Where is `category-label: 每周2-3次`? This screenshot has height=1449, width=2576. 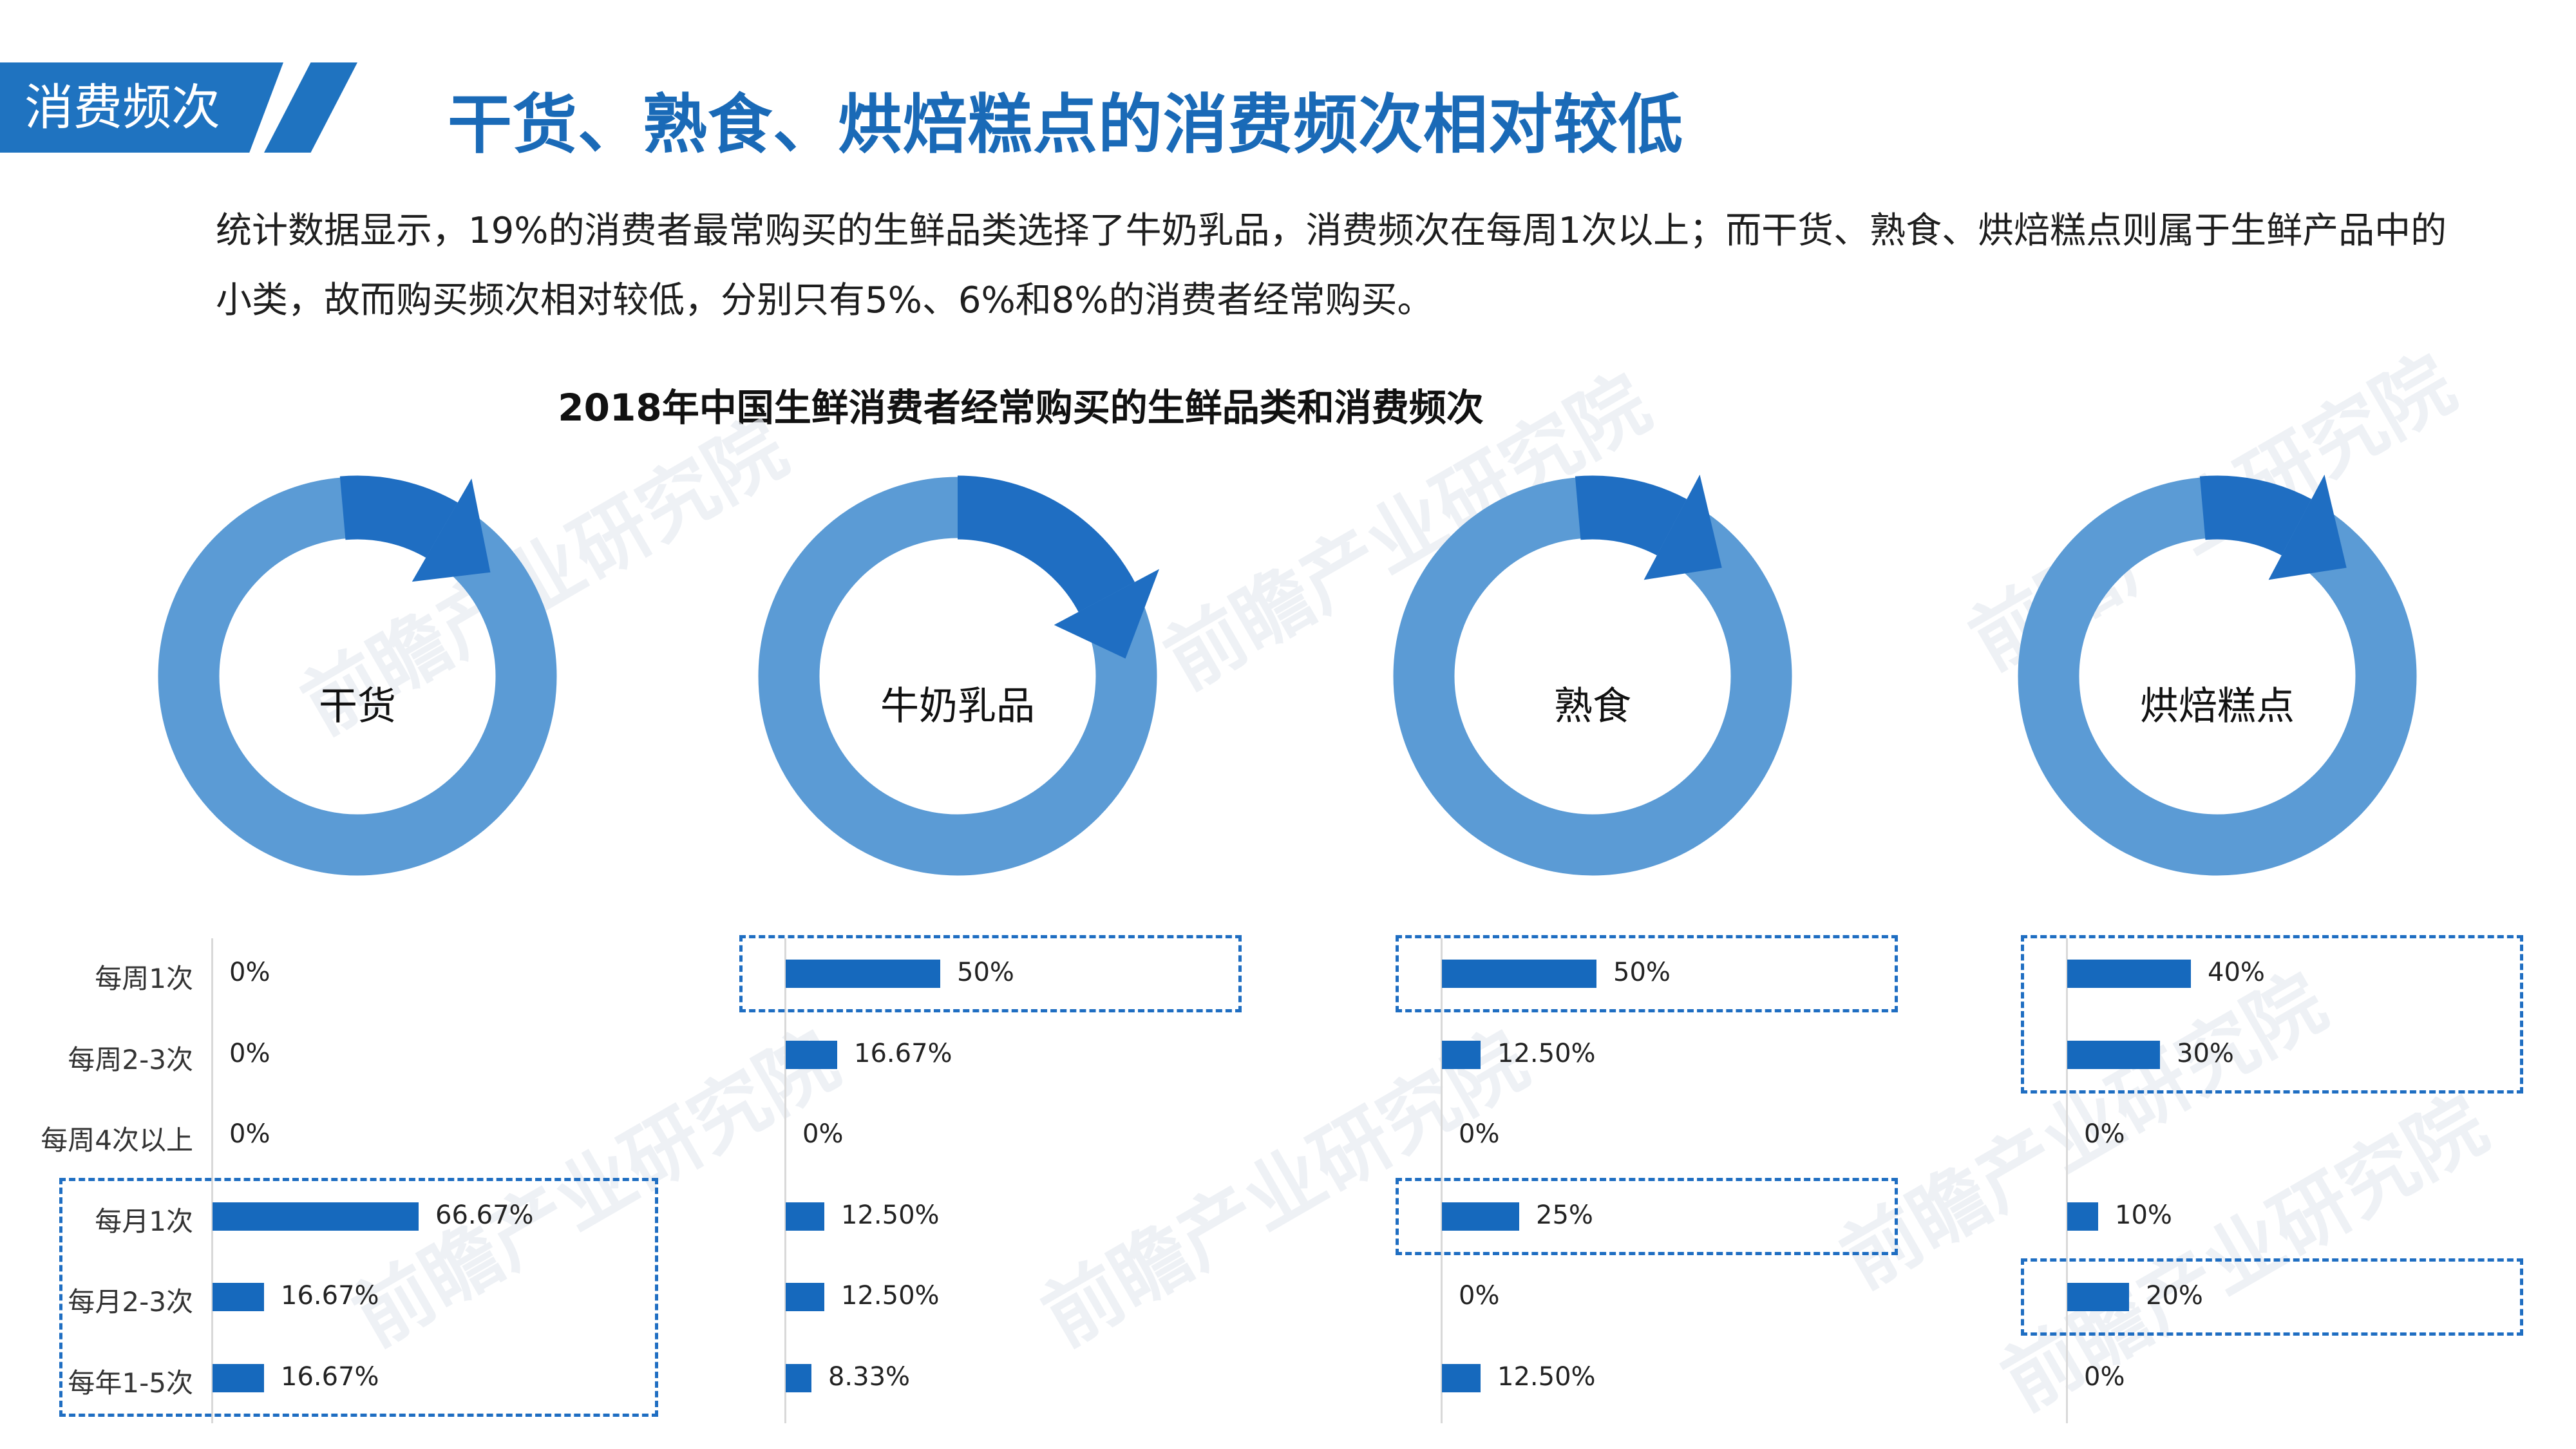 category-label: 每周2-3次 is located at coordinates (130, 1059).